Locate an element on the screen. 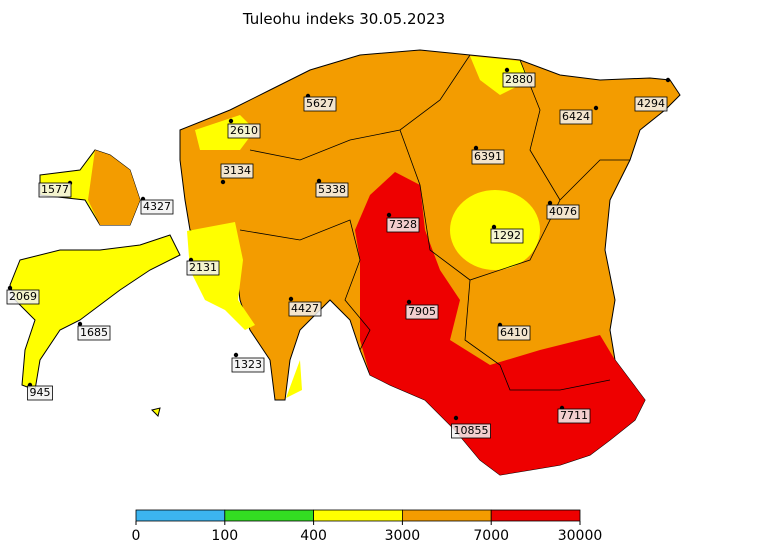 This screenshot has height=550, width=768. station-value: 6424 is located at coordinates (576, 116).